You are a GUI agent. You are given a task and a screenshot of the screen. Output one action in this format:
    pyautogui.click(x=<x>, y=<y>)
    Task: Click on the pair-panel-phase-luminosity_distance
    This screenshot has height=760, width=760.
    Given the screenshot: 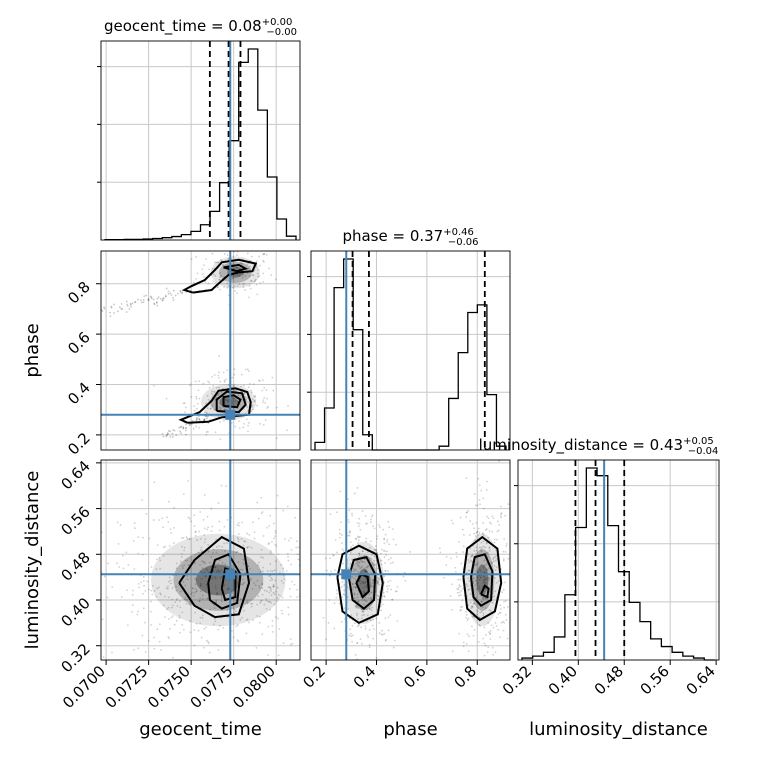 What is the action you would take?
    pyautogui.click(x=412, y=560)
    